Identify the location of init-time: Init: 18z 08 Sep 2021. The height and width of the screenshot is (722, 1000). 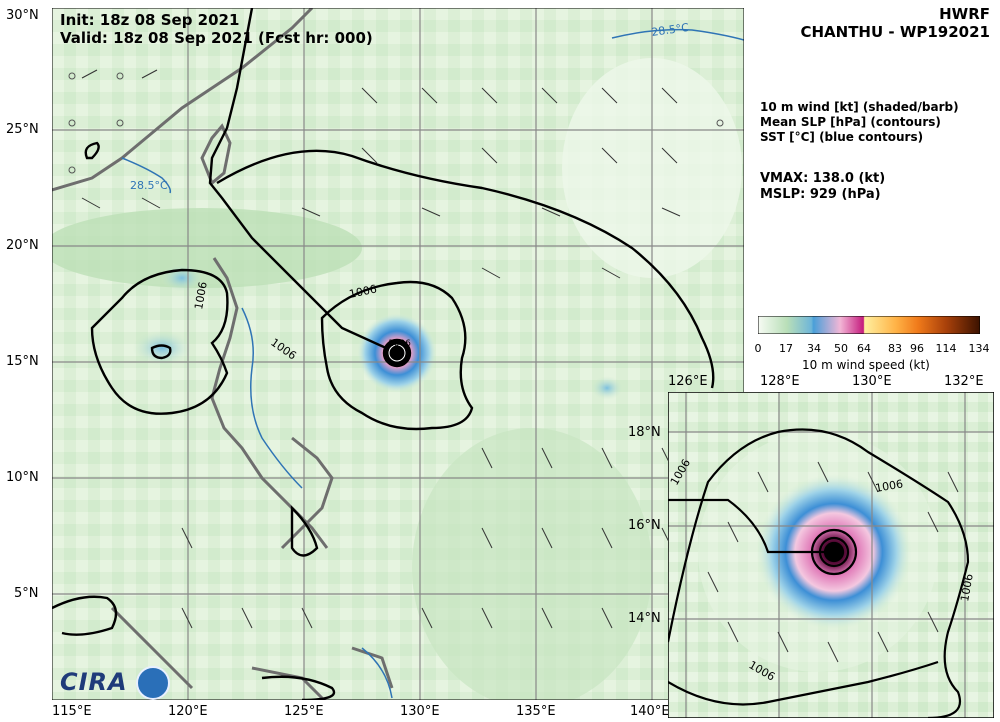
(150, 20).